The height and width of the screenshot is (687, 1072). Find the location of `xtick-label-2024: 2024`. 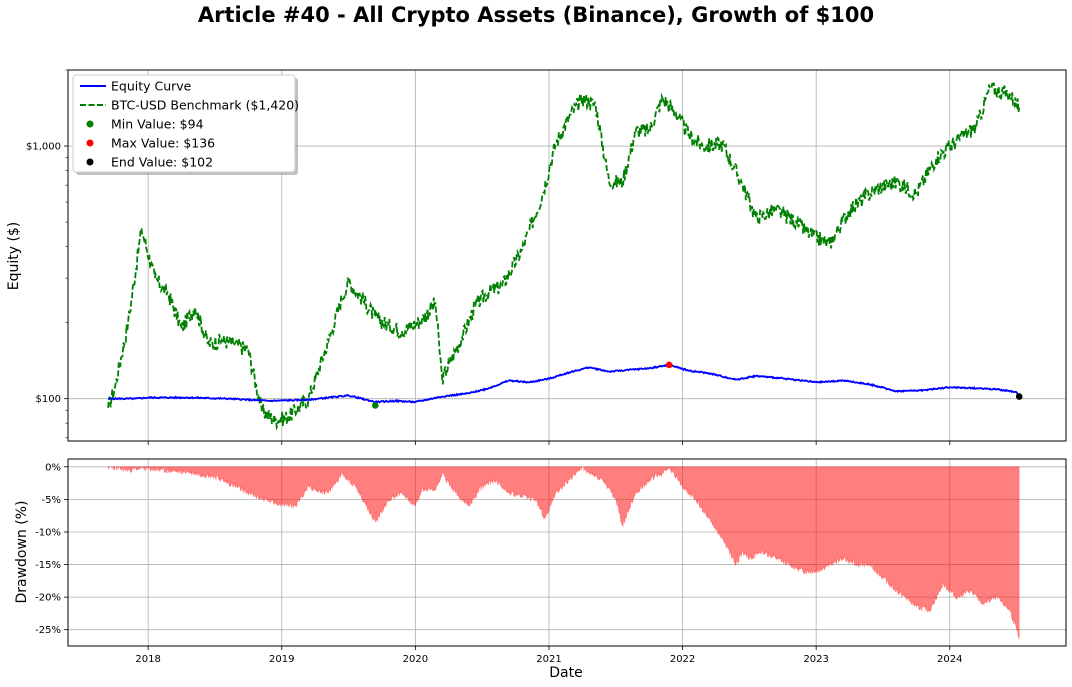

xtick-label-2024: 2024 is located at coordinates (949, 659).